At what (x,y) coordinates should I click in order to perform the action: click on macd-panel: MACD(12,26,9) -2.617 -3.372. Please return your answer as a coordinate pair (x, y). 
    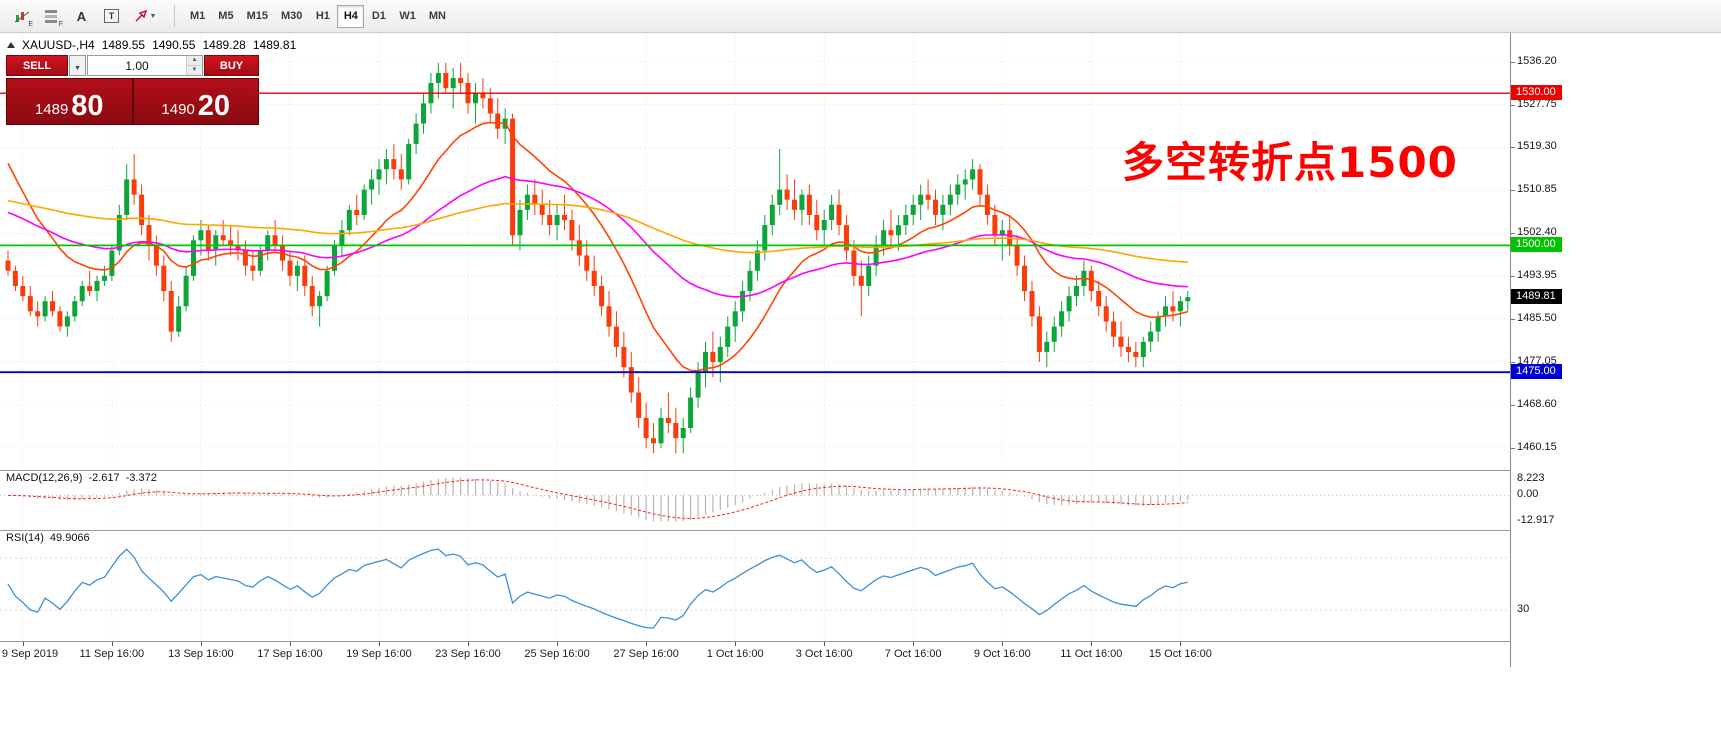
    Looking at the image, I should click on (755, 500).